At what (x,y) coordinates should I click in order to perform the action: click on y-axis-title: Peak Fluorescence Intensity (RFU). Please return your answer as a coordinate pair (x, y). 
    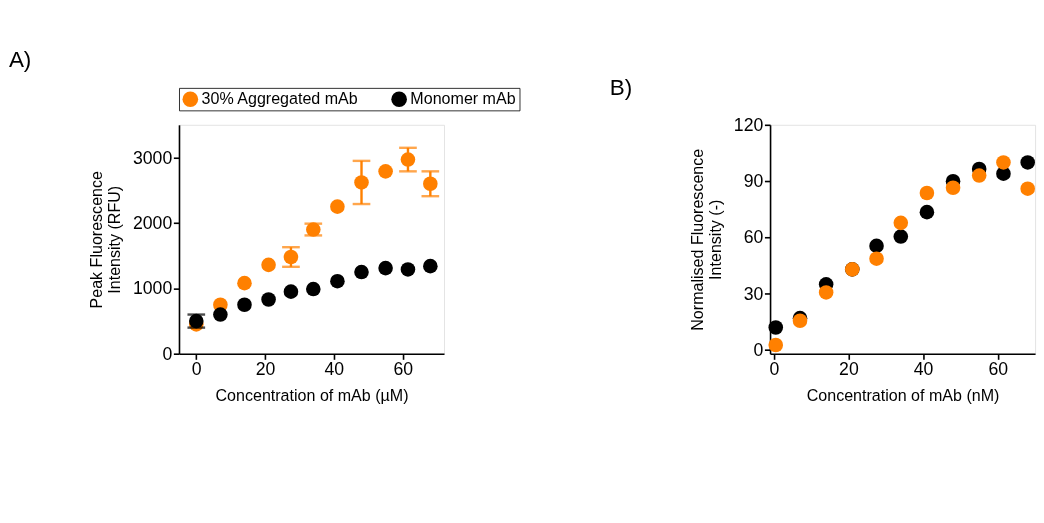
    Looking at the image, I should click on (105, 240).